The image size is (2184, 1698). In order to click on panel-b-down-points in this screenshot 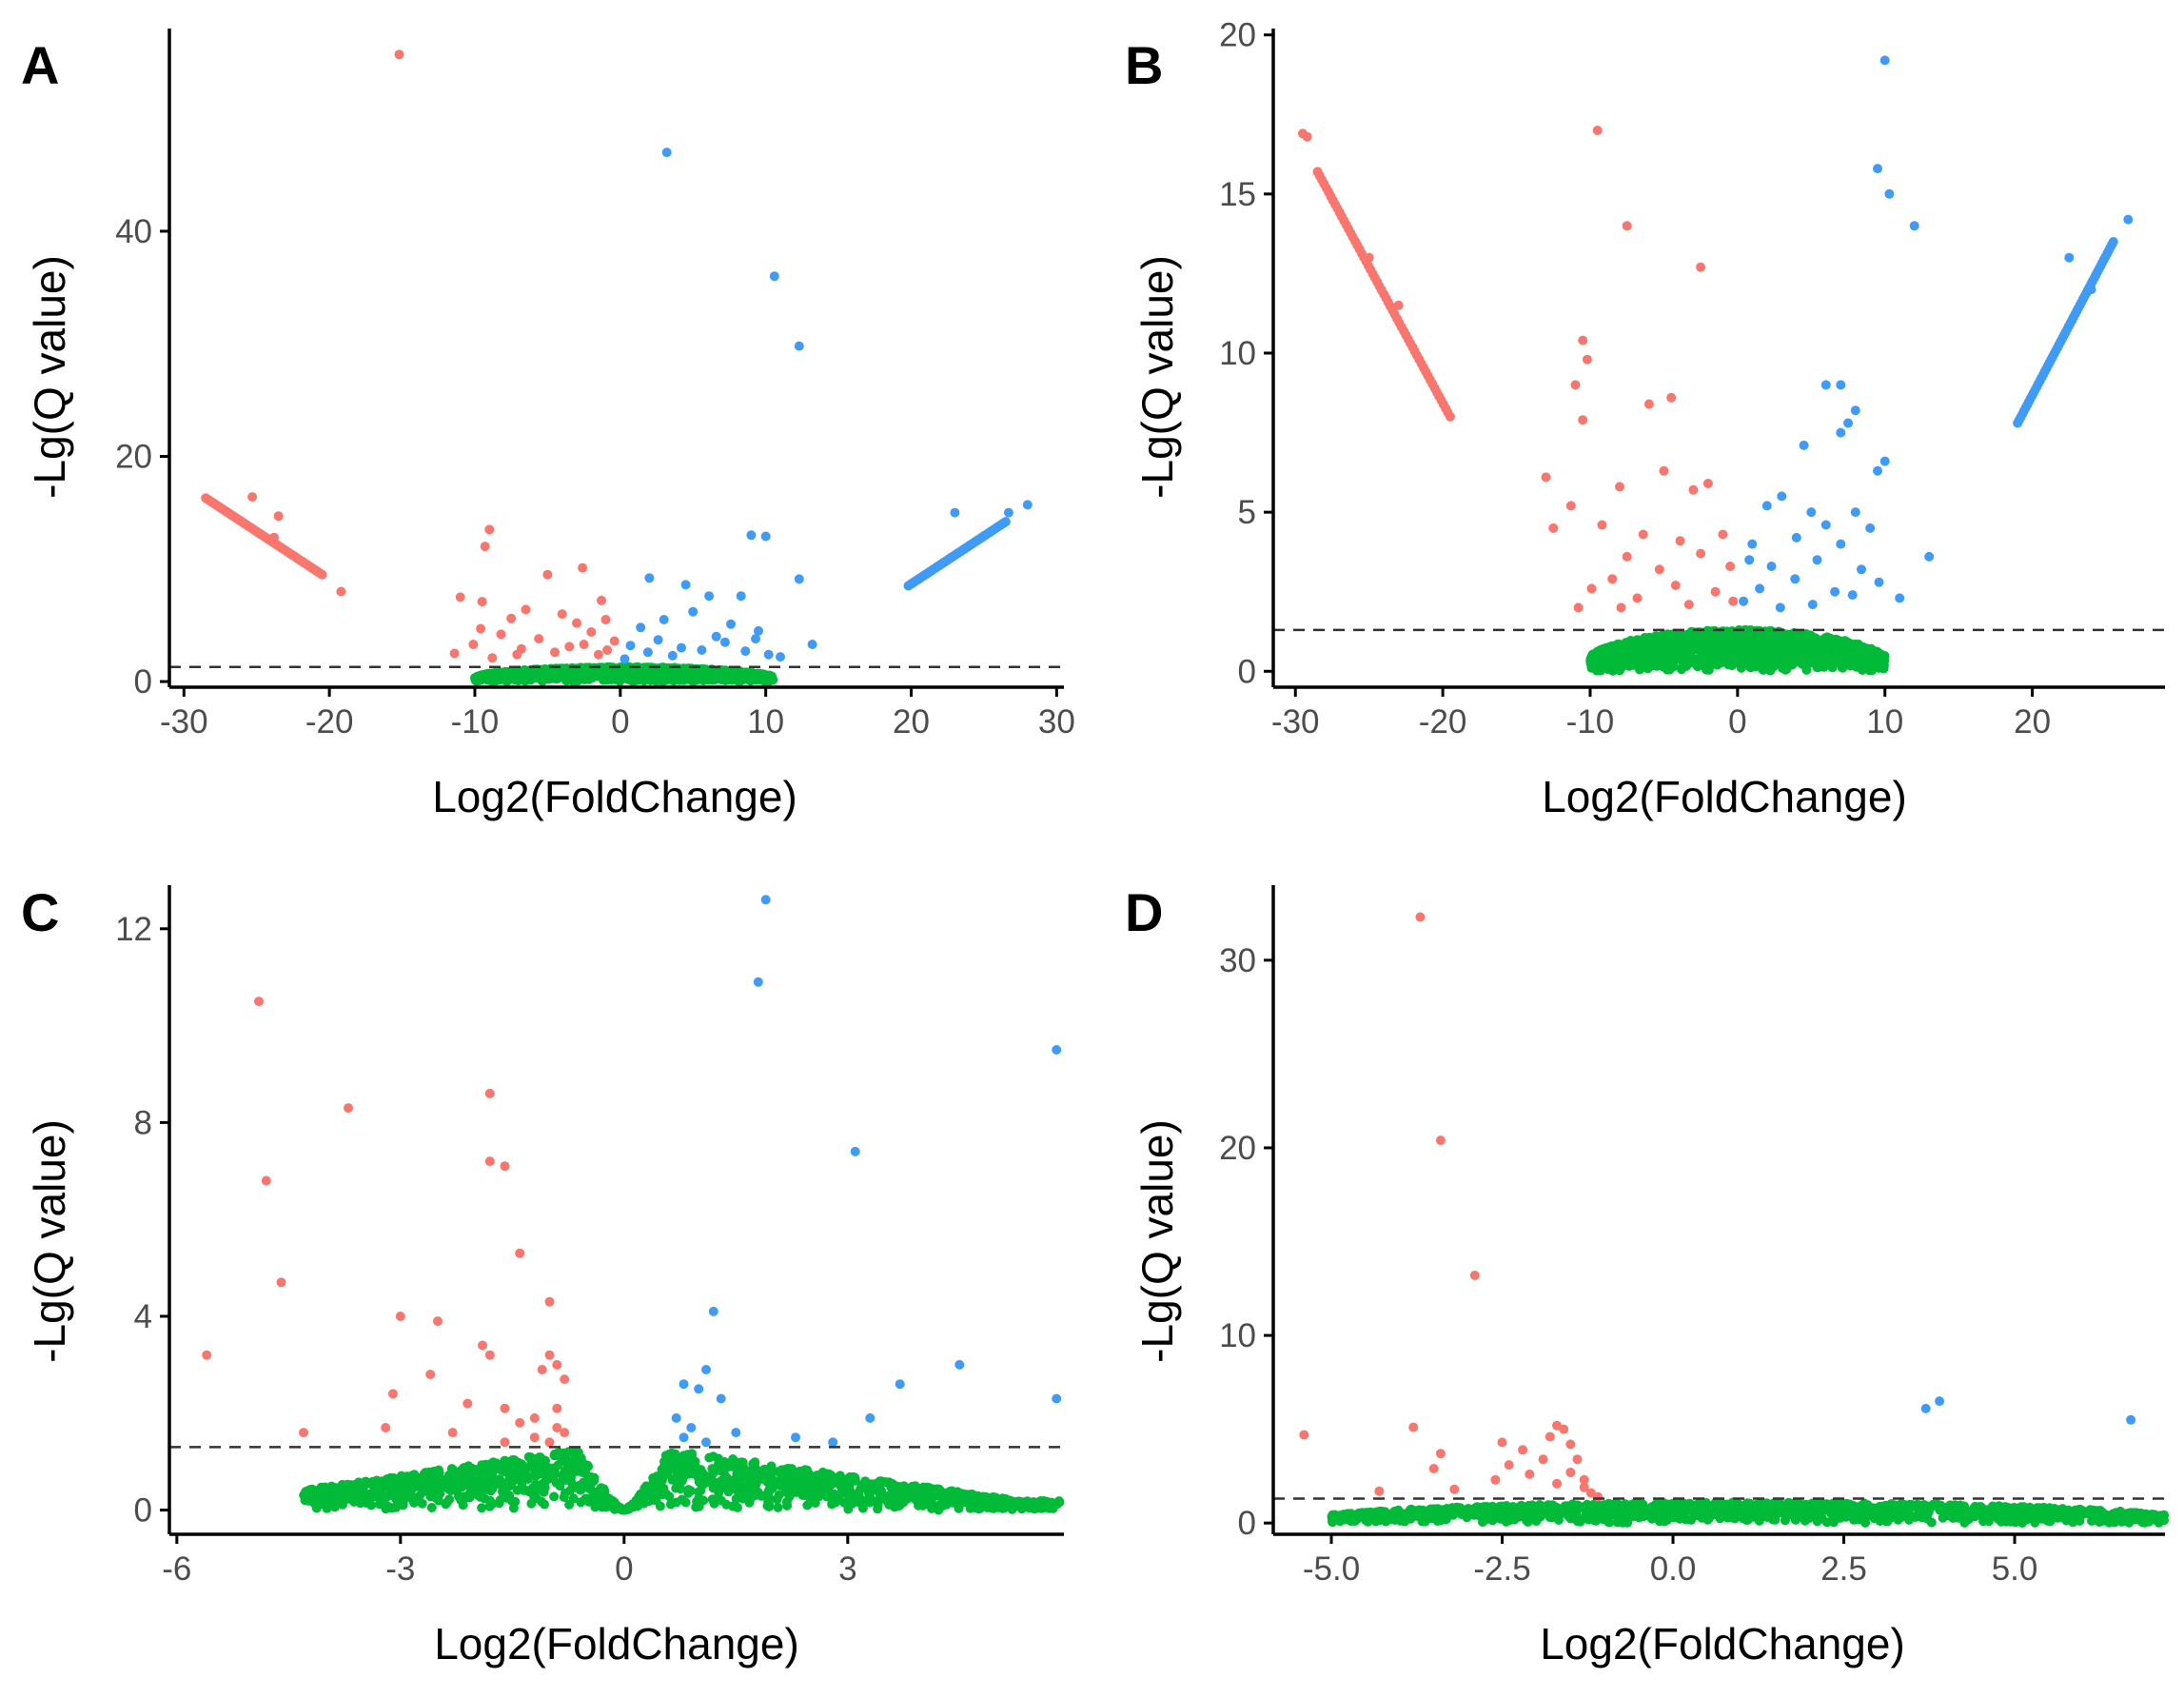, I will do `click(1518, 369)`.